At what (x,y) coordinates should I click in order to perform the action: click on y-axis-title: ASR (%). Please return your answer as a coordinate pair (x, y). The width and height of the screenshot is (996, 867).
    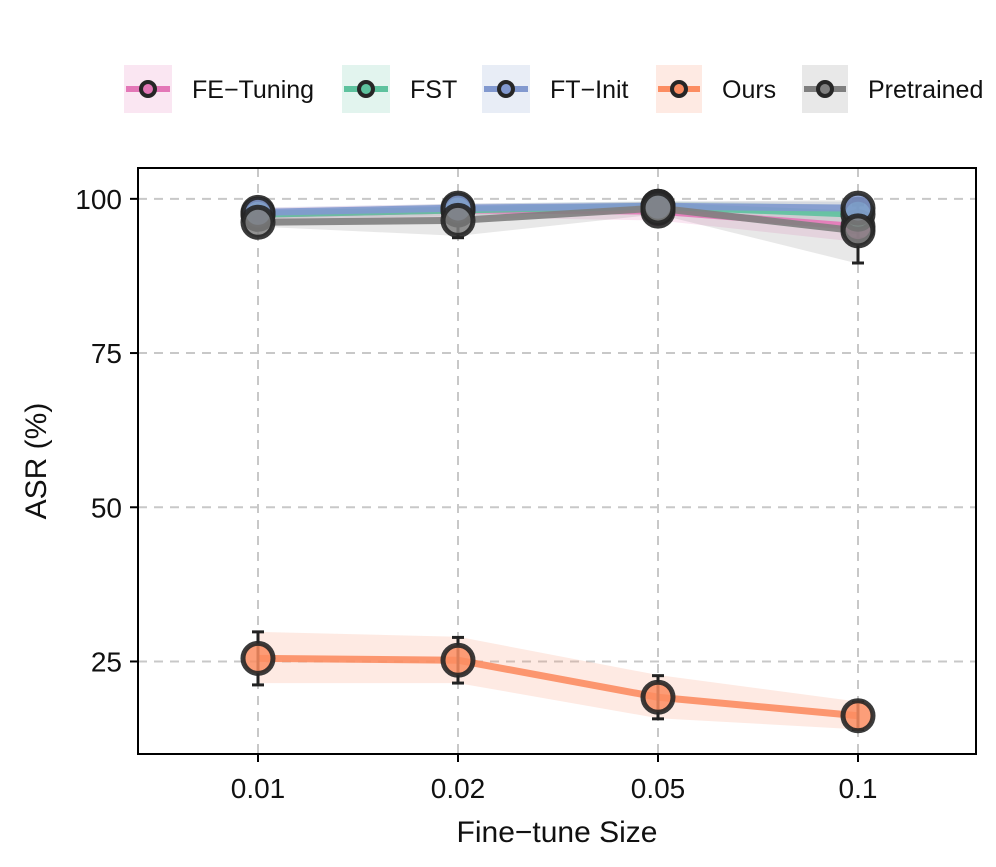
    Looking at the image, I should click on (36, 461).